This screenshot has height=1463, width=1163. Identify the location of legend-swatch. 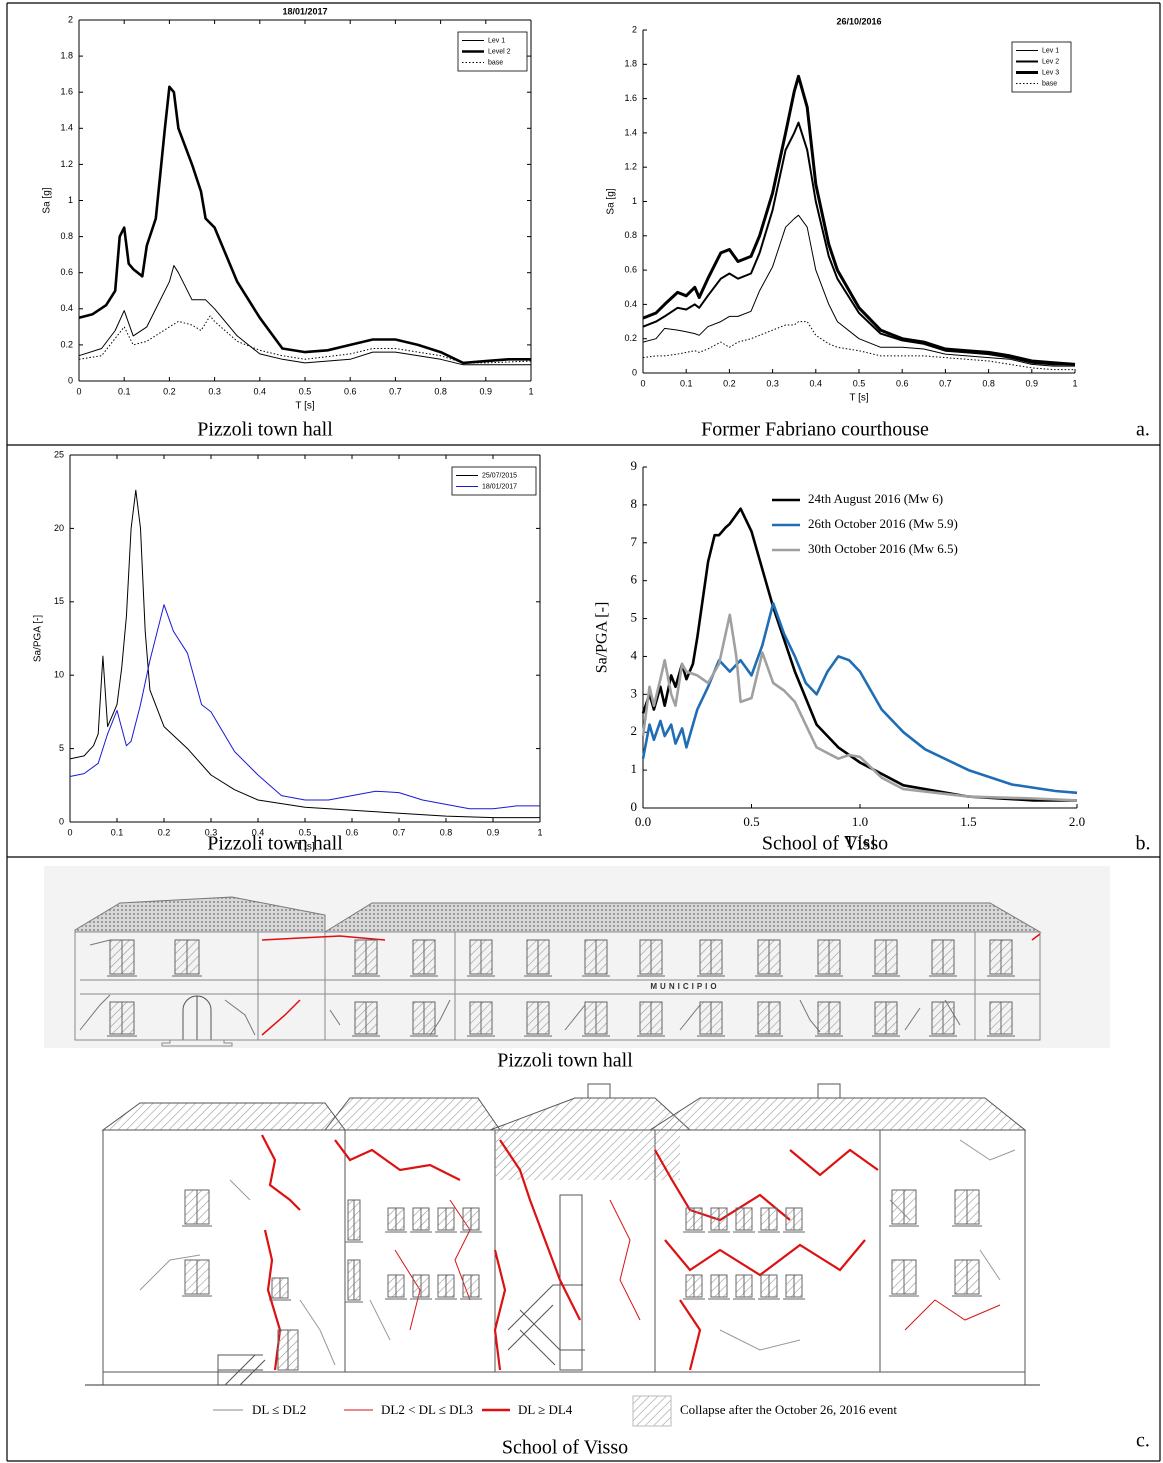
(652, 1411).